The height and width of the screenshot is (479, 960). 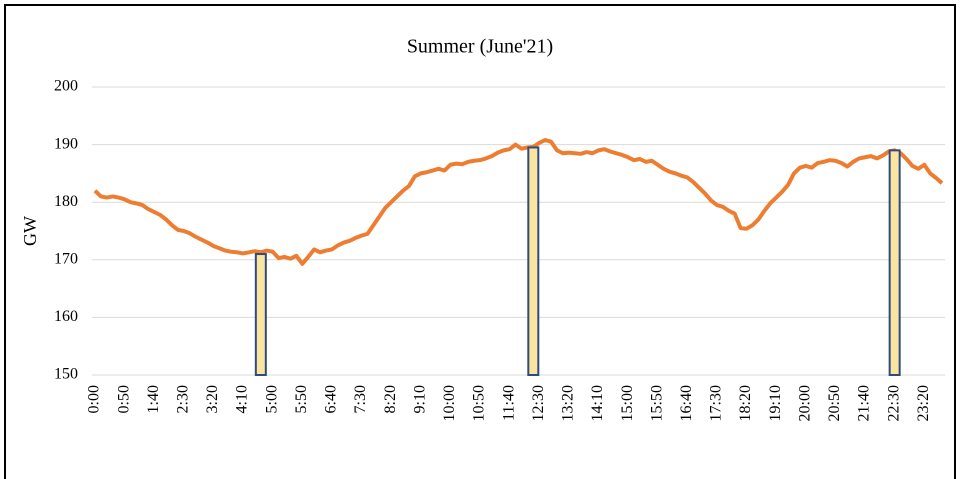 What do you see at coordinates (123, 399) in the screenshot?
I see `x-tick-label: 0:50` at bounding box center [123, 399].